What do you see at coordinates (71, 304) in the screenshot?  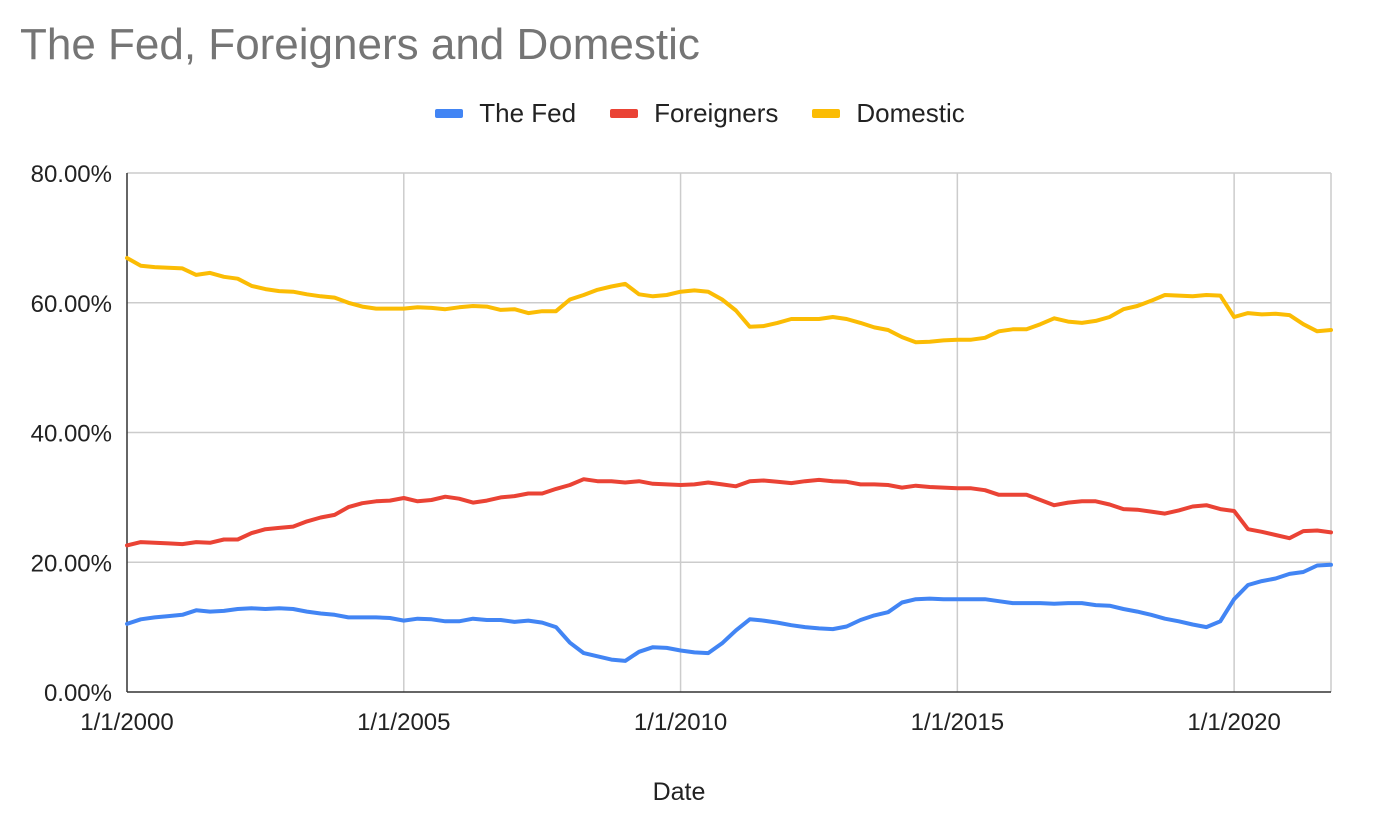 I see `y-tick-label: 60.00%` at bounding box center [71, 304].